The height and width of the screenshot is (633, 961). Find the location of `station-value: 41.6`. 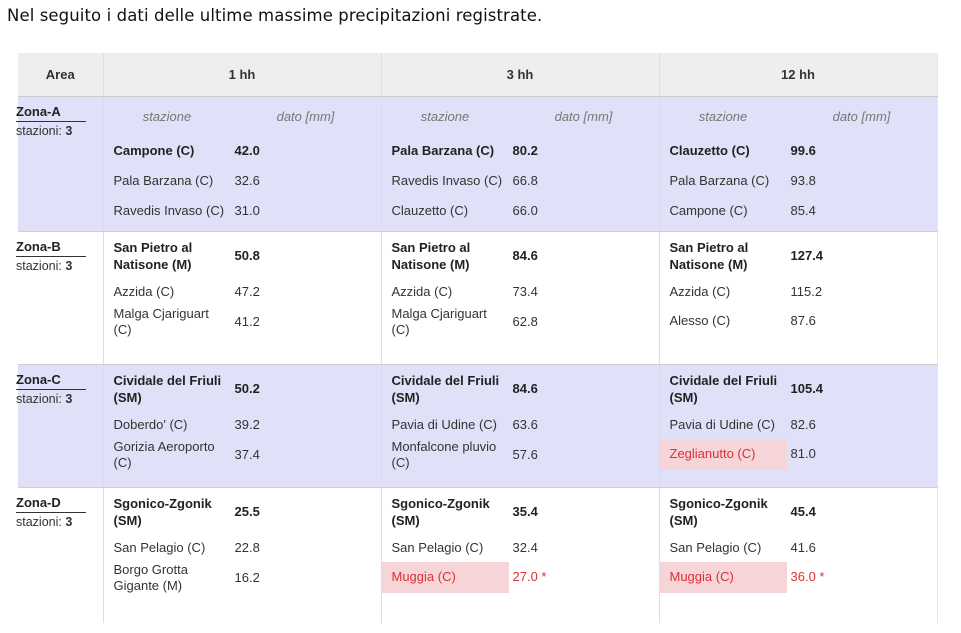

station-value: 41.6 is located at coordinates (803, 547).